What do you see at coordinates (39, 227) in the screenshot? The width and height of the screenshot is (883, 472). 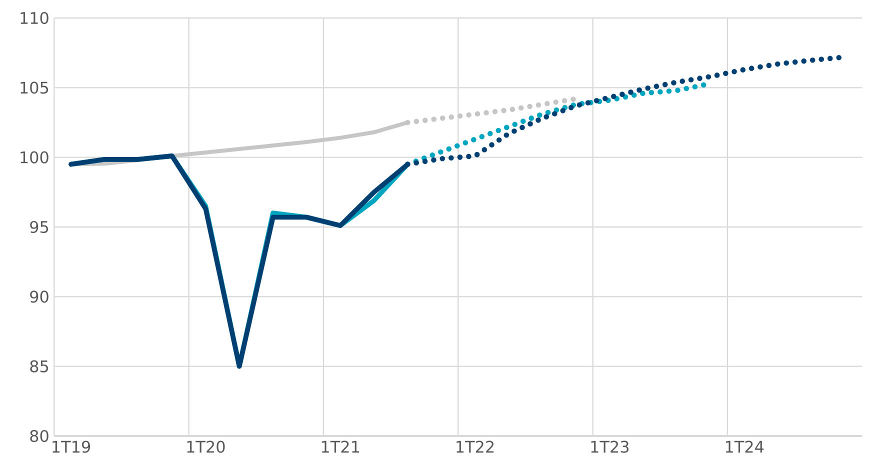 I see `y-tick-label: 95` at bounding box center [39, 227].